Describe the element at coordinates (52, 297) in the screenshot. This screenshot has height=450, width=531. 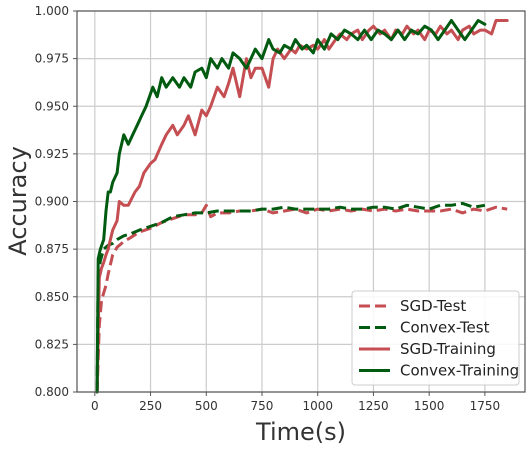
I see `y-tick-label: 0.850` at that location.